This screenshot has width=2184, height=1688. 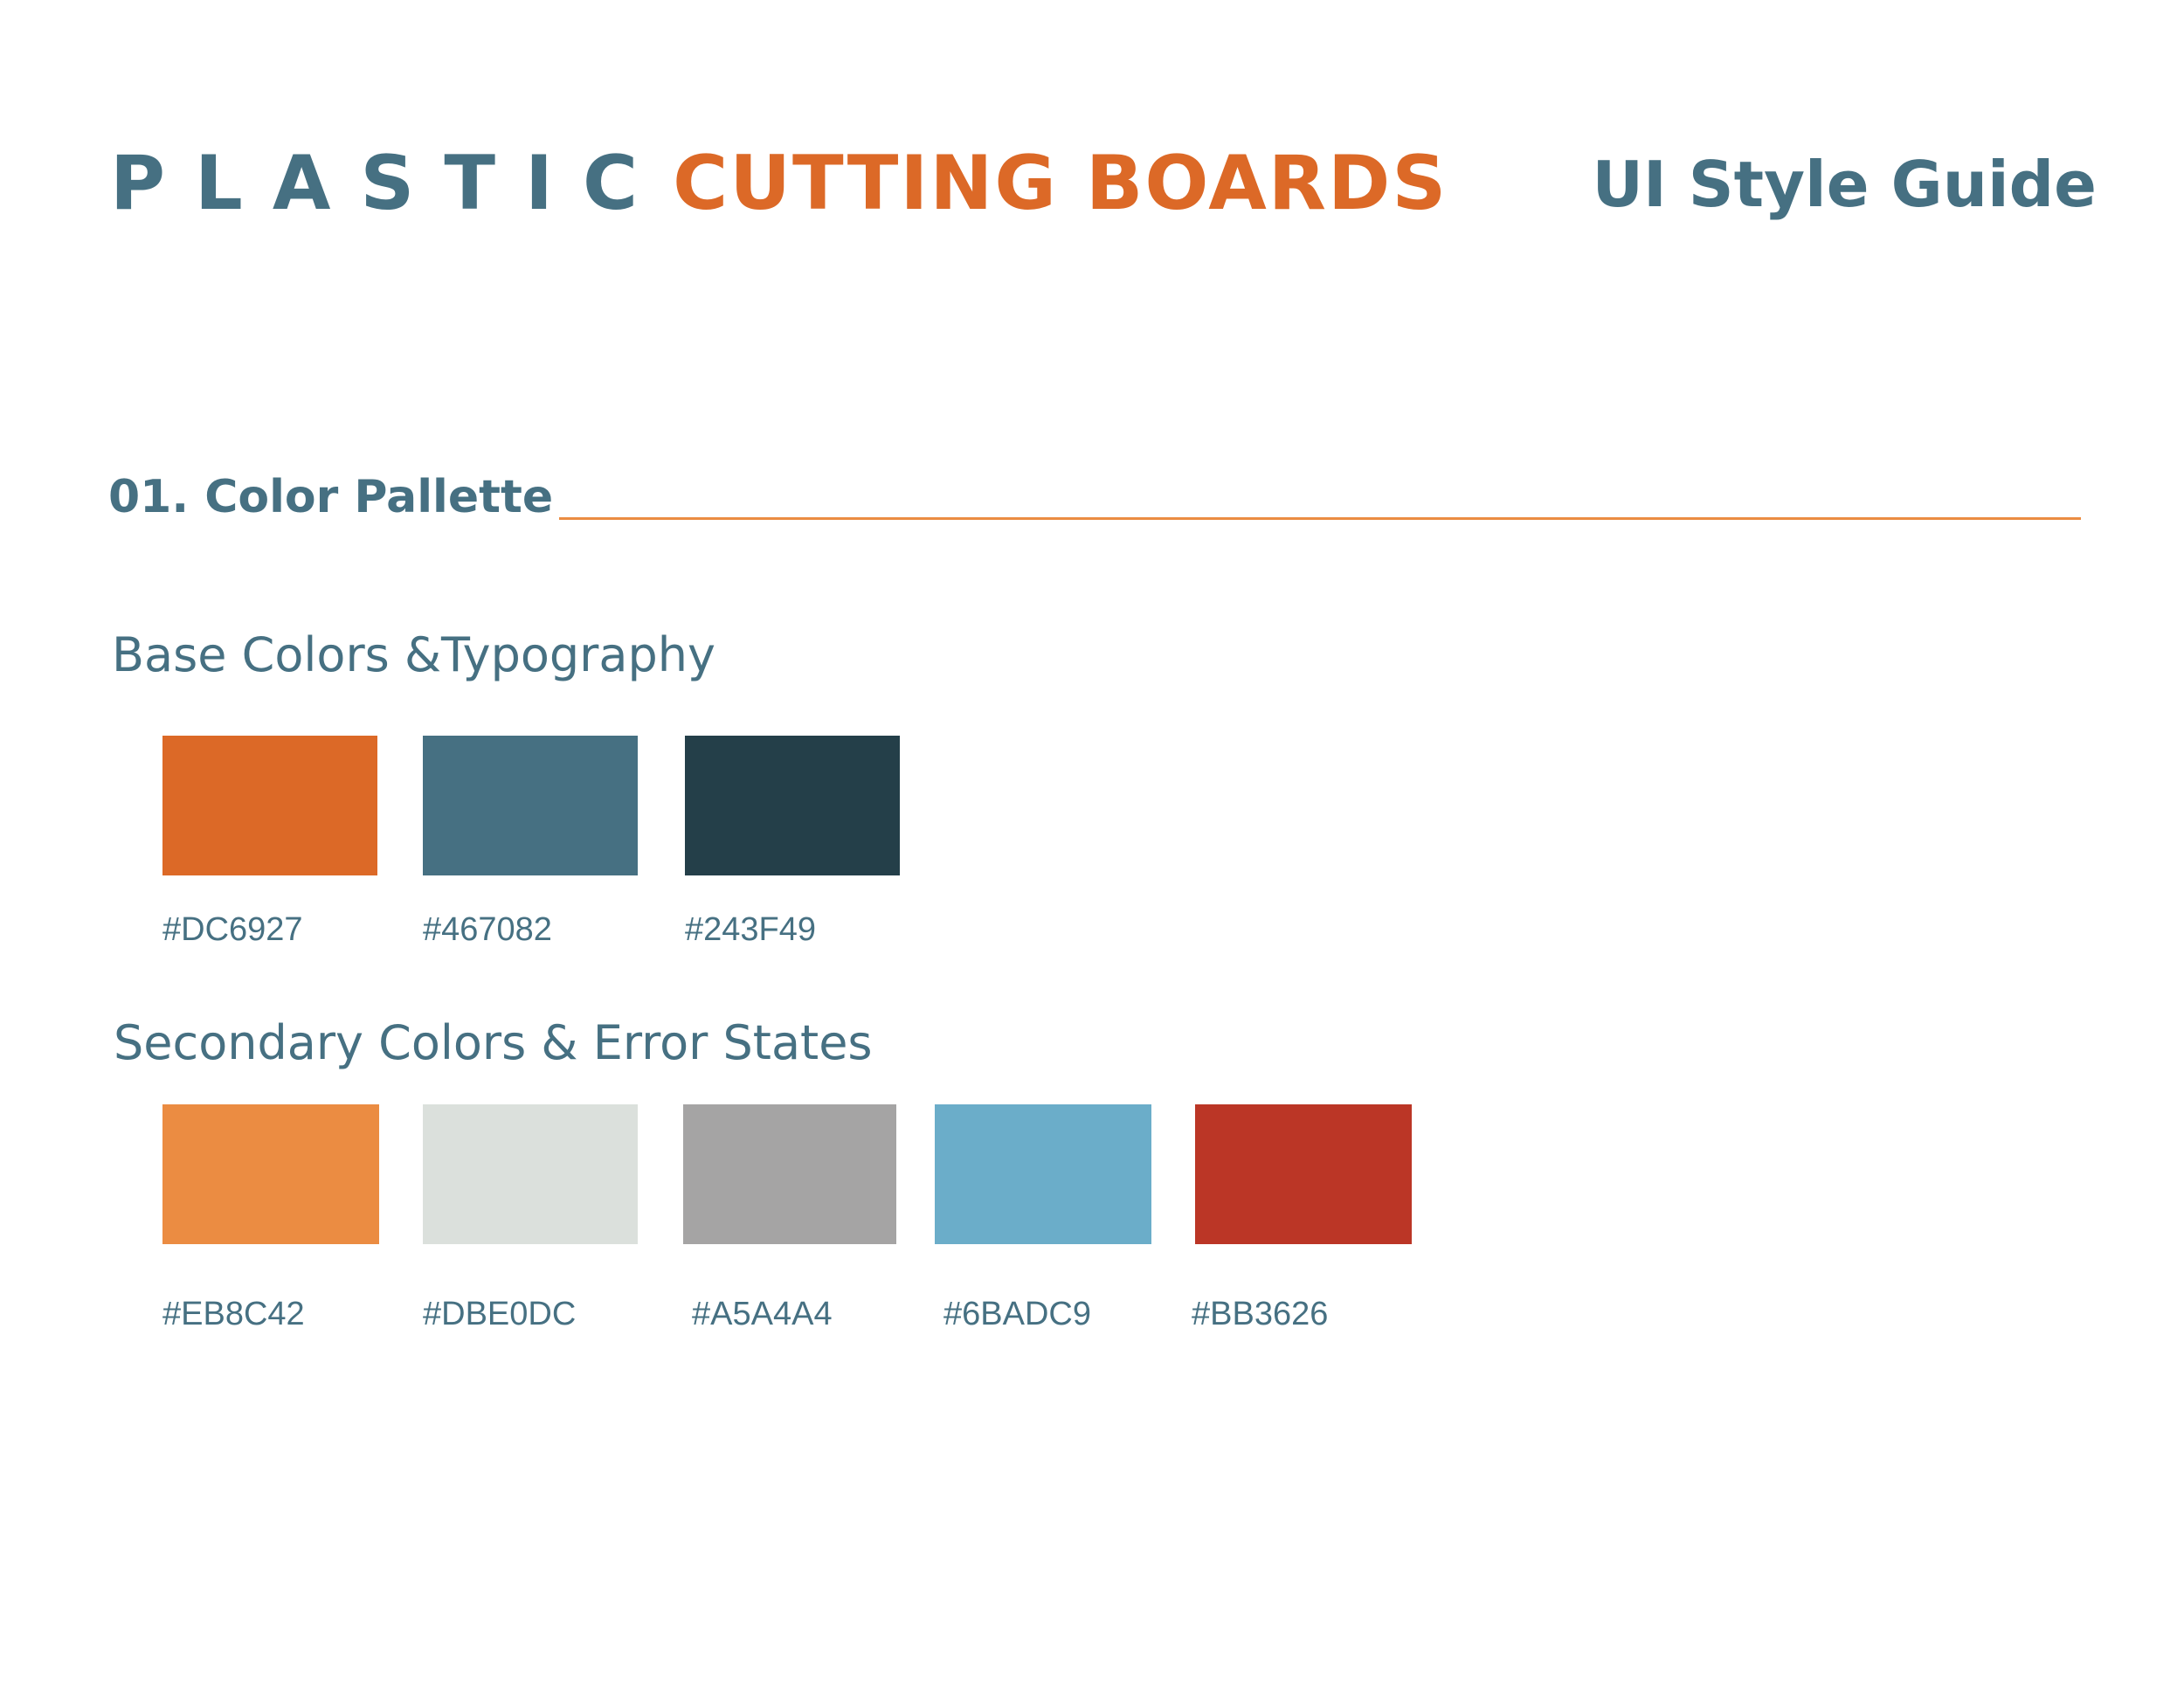 What do you see at coordinates (1260, 1314) in the screenshot?
I see `hex-label-secondary-5: #BB3626` at bounding box center [1260, 1314].